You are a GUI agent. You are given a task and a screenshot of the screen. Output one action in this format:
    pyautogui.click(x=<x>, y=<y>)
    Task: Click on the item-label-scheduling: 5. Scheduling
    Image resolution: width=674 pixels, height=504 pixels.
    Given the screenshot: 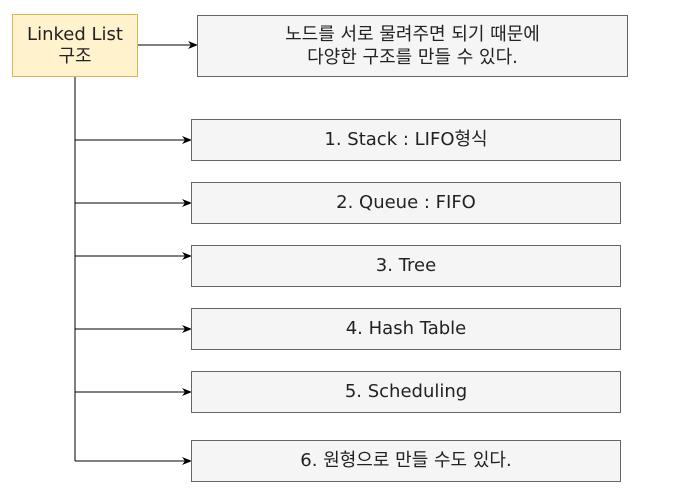 What is the action you would take?
    pyautogui.click(x=406, y=391)
    